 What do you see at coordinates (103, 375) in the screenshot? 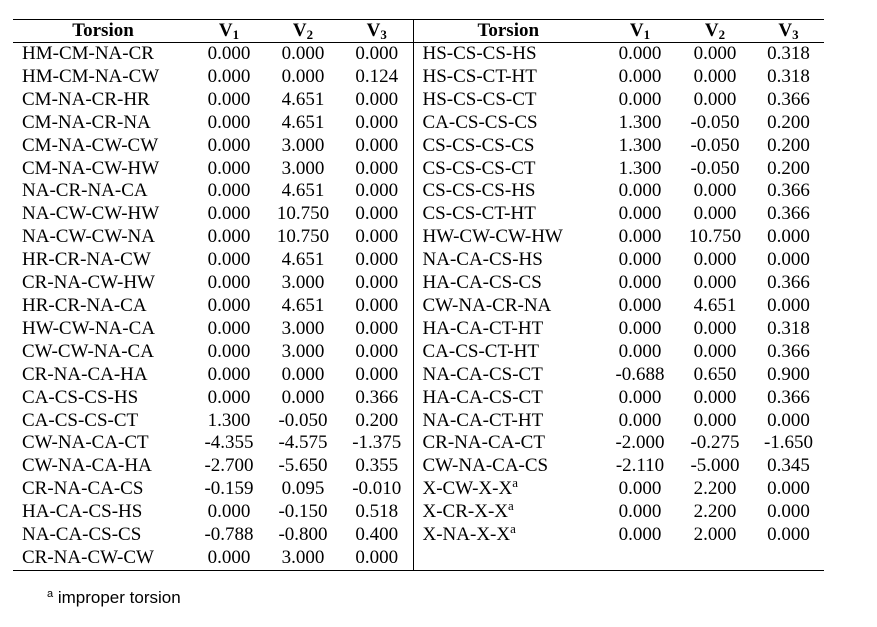
I see `torsion-name: CR-NA-CA-HA` at bounding box center [103, 375].